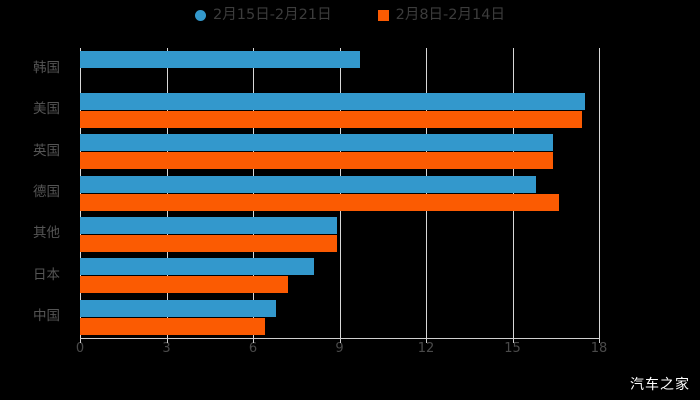 The width and height of the screenshot is (700, 400). What do you see at coordinates (46, 192) in the screenshot?
I see `y-axis-category-label: 德国` at bounding box center [46, 192].